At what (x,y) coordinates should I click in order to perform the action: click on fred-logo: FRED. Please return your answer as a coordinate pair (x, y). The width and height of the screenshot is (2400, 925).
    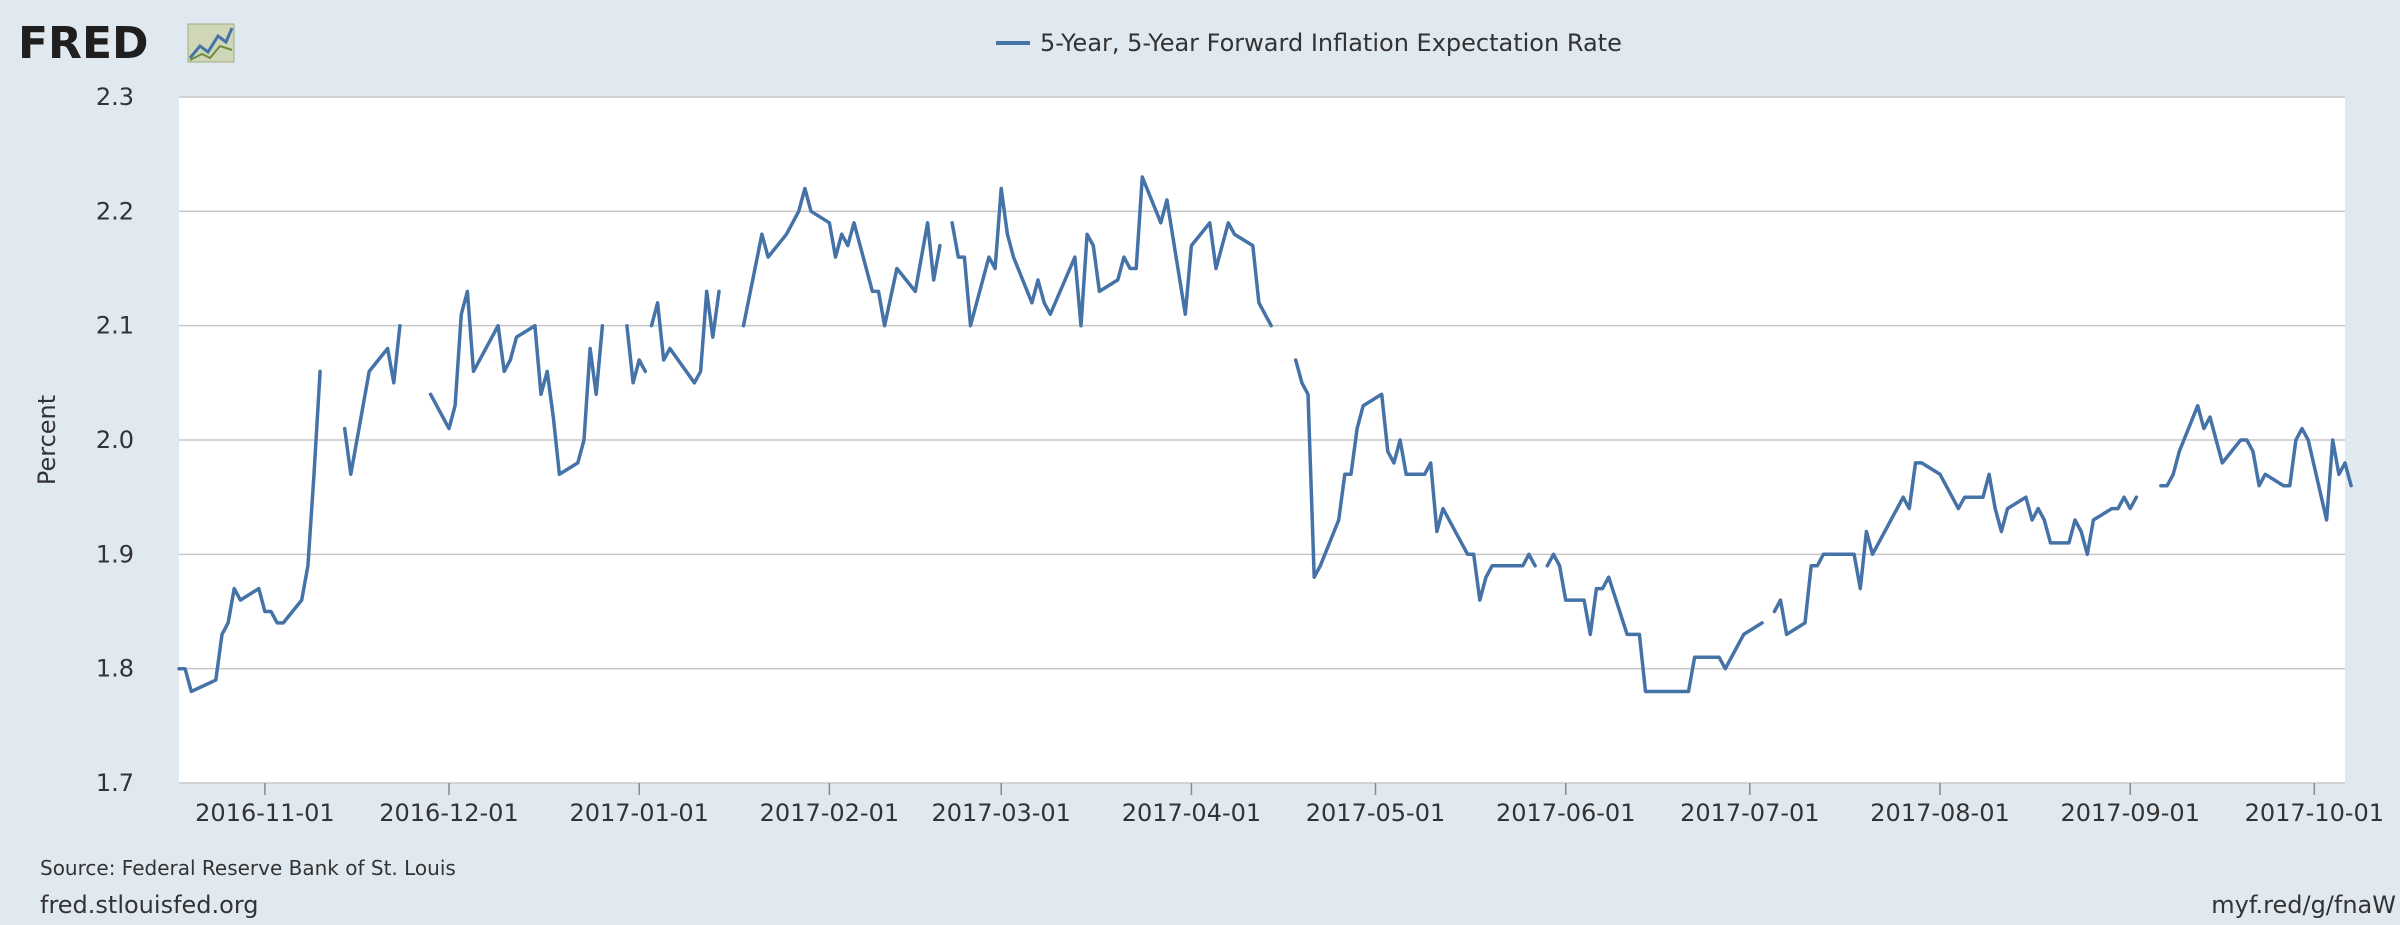
    Looking at the image, I should click on (126, 43).